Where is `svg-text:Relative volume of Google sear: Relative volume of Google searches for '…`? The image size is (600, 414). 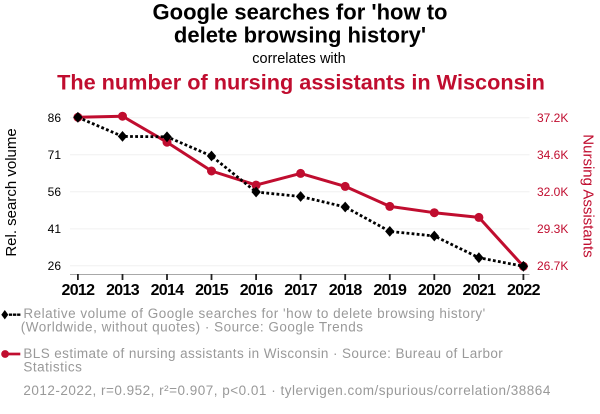 svg-text:Relative volume of Google sear: Relative volume of Google searches for '… is located at coordinates (254, 313).